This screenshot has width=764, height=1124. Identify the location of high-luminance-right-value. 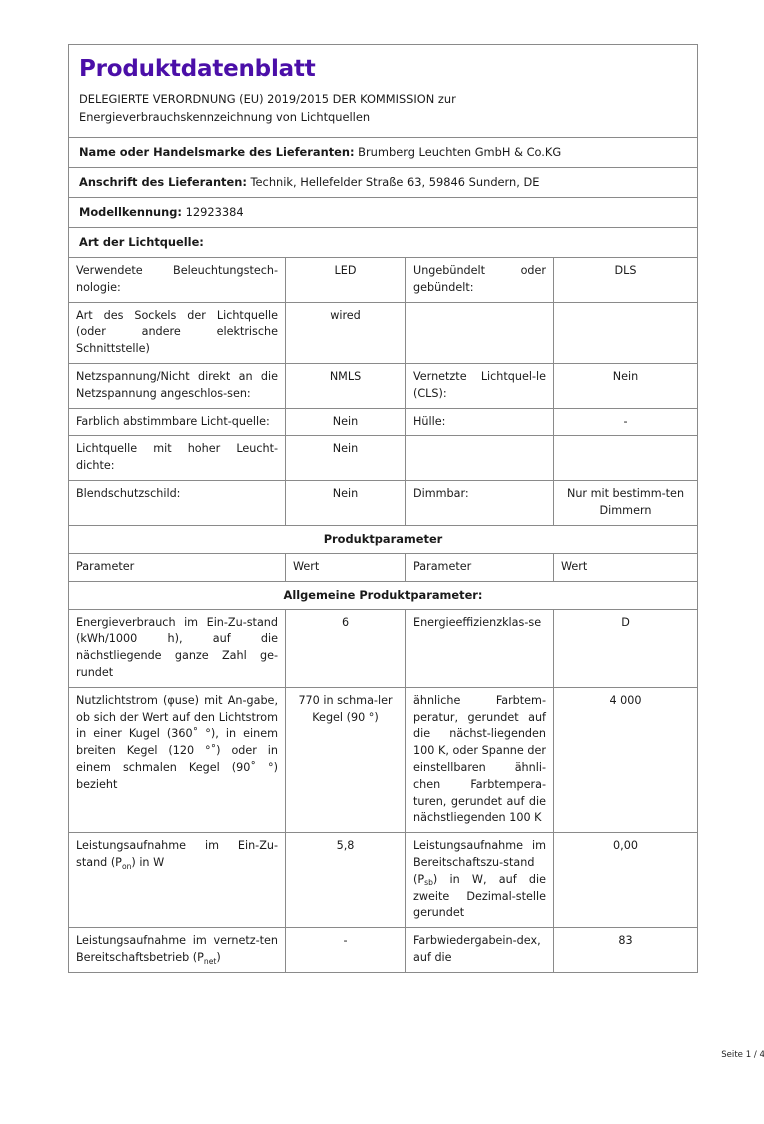
(625, 458).